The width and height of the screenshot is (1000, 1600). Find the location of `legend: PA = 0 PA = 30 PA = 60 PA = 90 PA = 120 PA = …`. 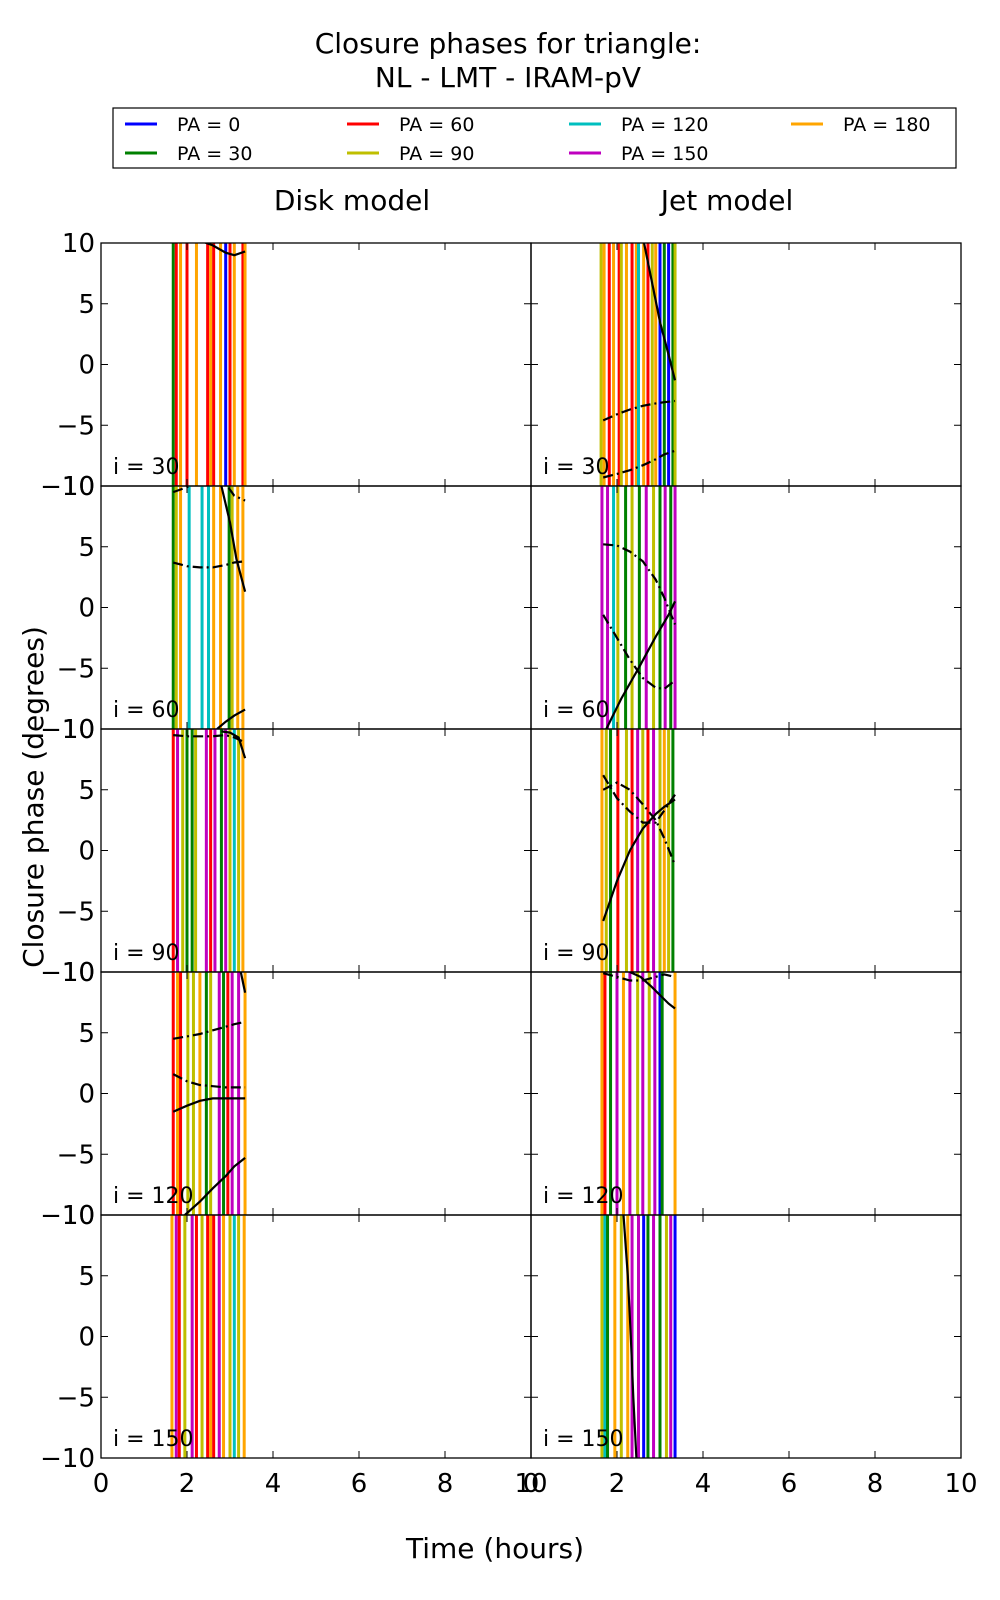

legend: PA = 0 PA = 30 PA = 60 PA = 90 PA = 120 PA = … is located at coordinates (534, 138).